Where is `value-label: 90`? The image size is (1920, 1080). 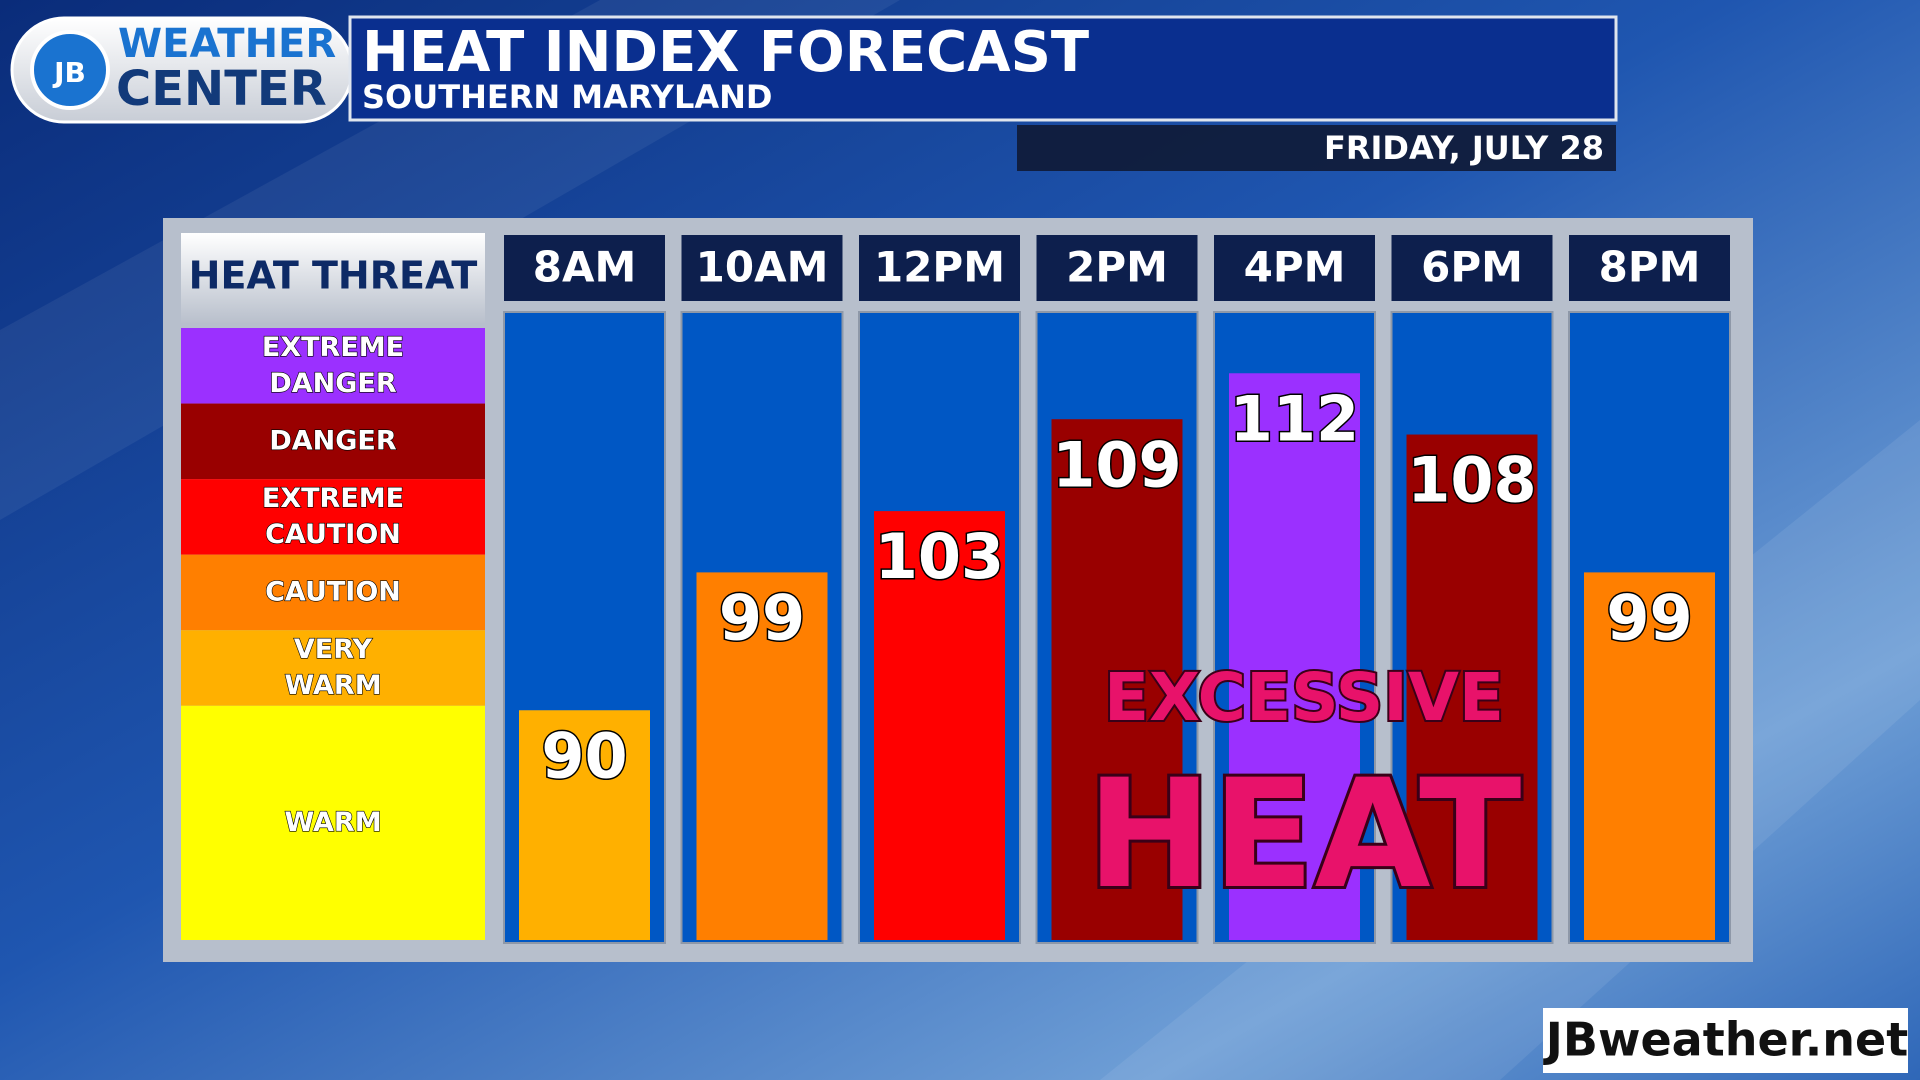 value-label: 90 is located at coordinates (584, 755).